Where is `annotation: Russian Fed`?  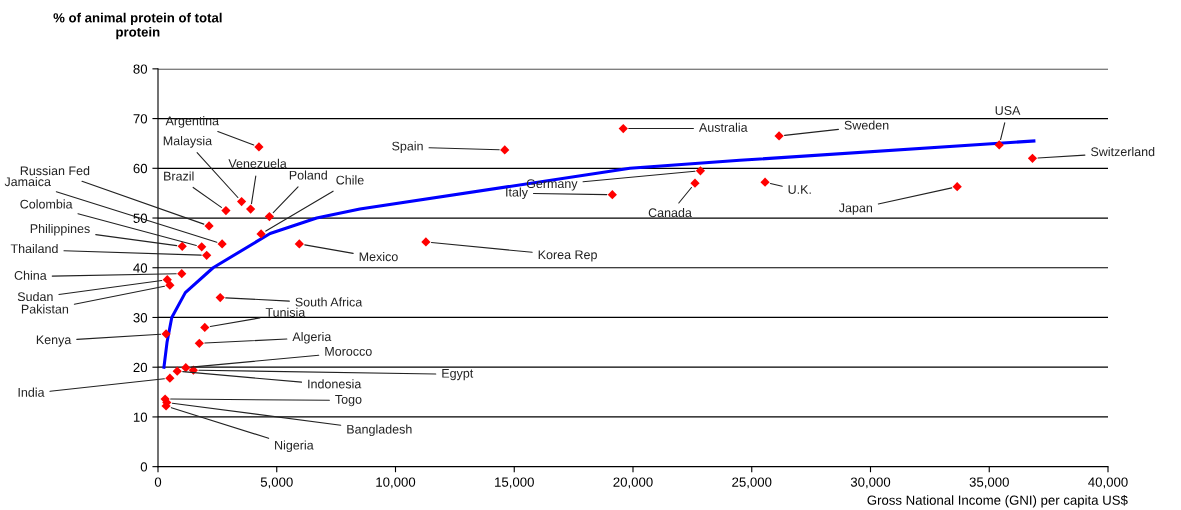 annotation: Russian Fed is located at coordinates (55, 170).